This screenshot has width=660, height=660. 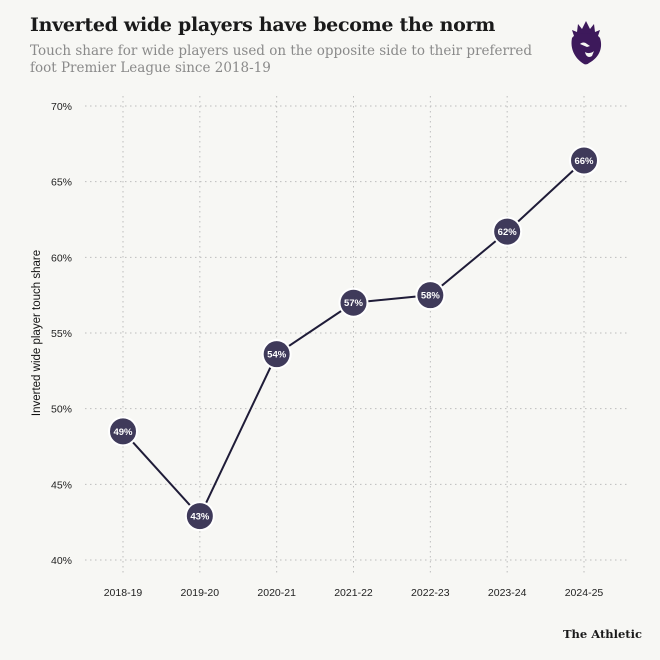 I want to click on data-label: 54%, so click(x=277, y=355).